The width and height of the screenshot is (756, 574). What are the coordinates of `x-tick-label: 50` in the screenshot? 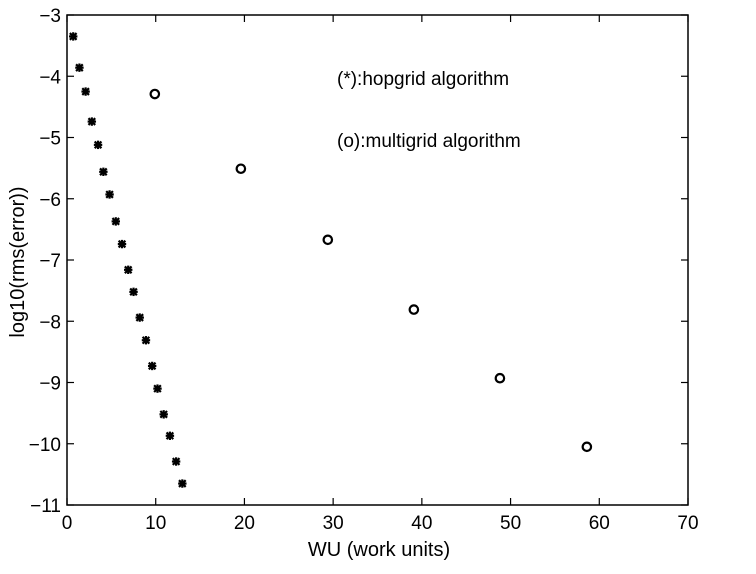 It's located at (510, 523).